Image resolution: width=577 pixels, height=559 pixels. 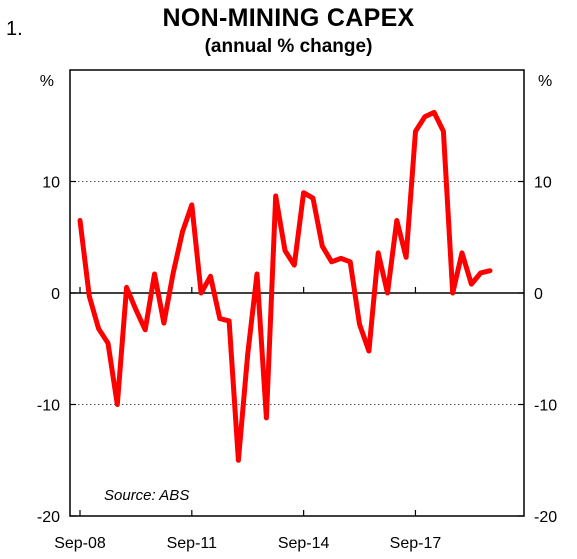 I want to click on y-tick-label-left: 0, so click(x=55, y=294).